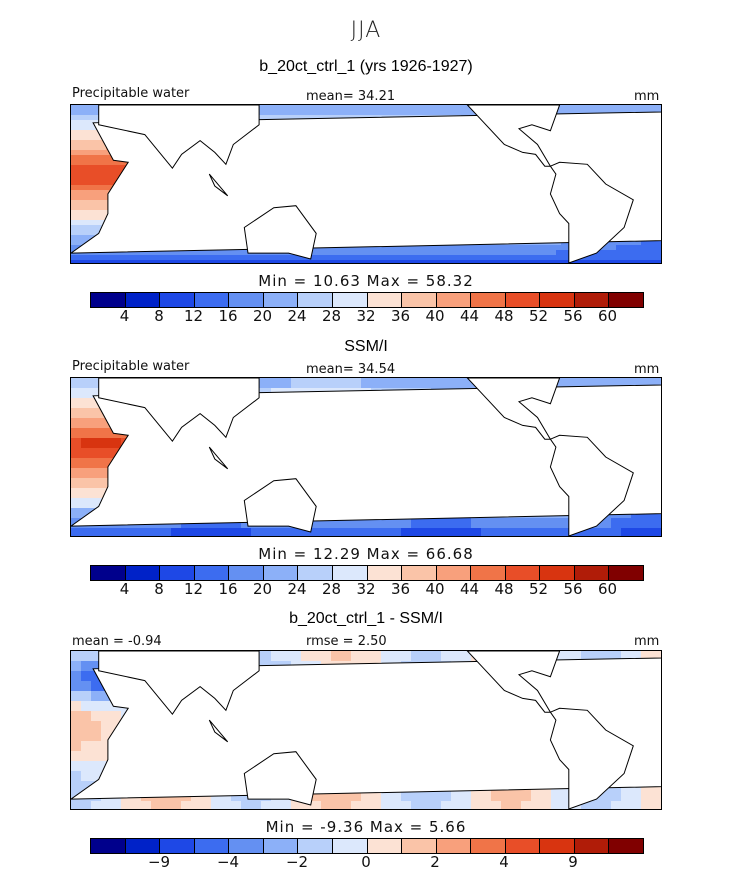 The height and width of the screenshot is (877, 732). What do you see at coordinates (124, 316) in the screenshot?
I see `colorbar-tick-label: 4` at bounding box center [124, 316].